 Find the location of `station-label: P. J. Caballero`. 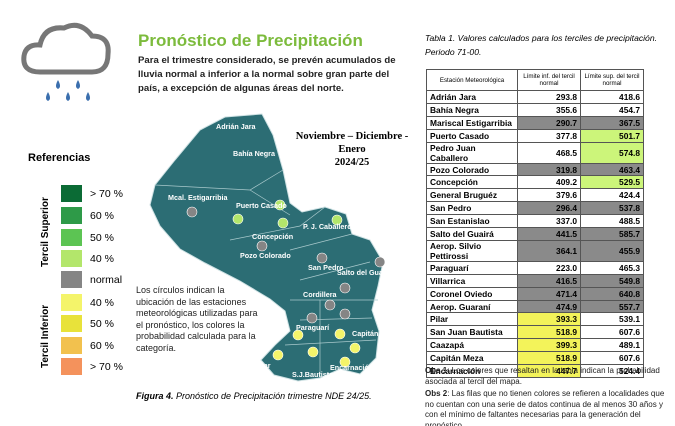

station-label: P. J. Caballero is located at coordinates (327, 226).